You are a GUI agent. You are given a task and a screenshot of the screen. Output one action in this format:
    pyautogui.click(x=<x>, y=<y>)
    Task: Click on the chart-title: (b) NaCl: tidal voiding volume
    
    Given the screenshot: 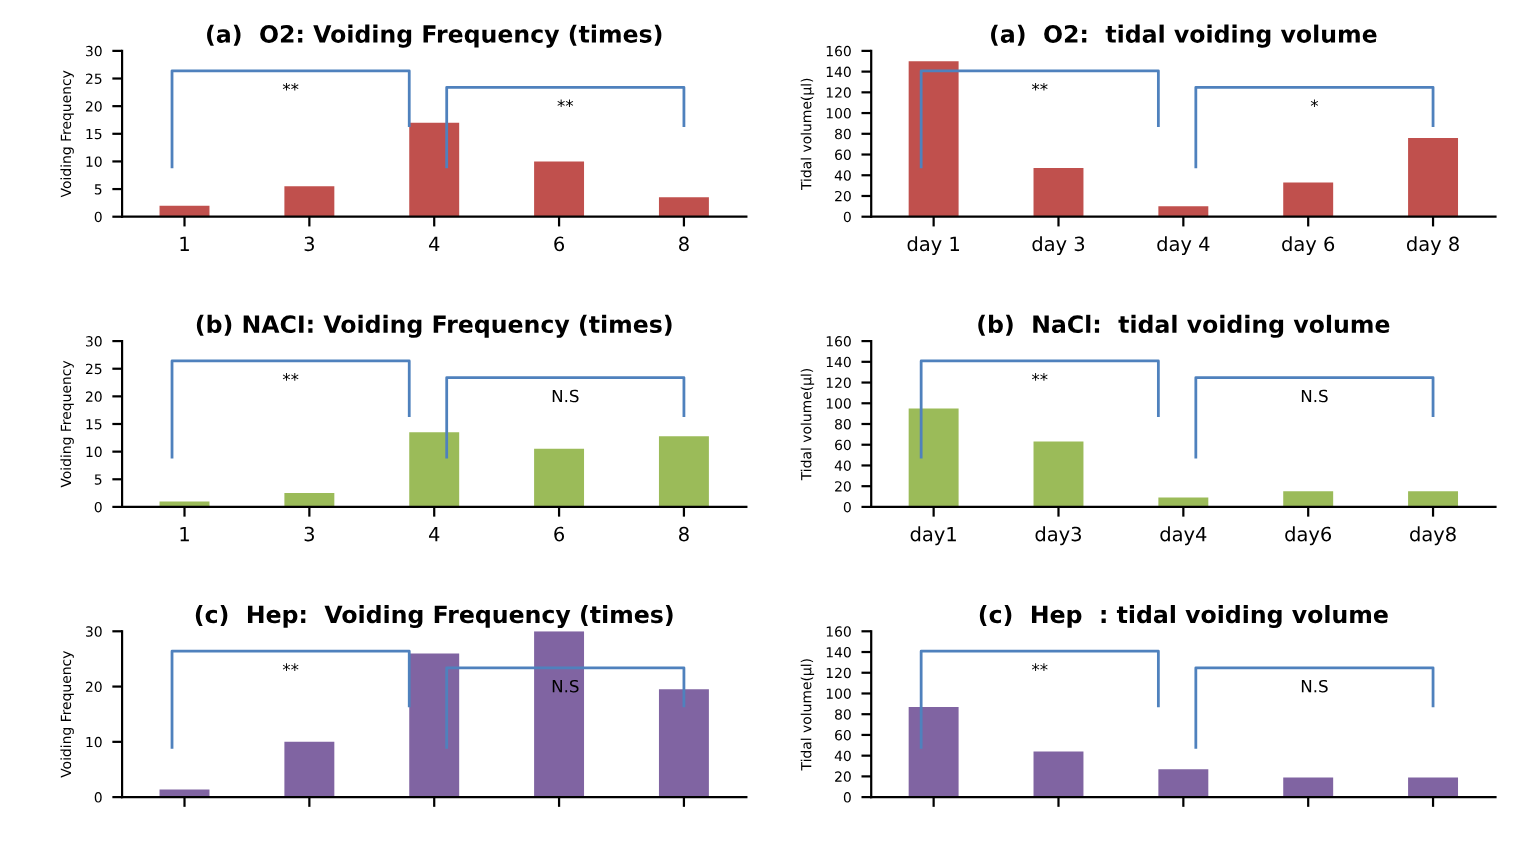 What is the action you would take?
    pyautogui.click(x=1184, y=326)
    